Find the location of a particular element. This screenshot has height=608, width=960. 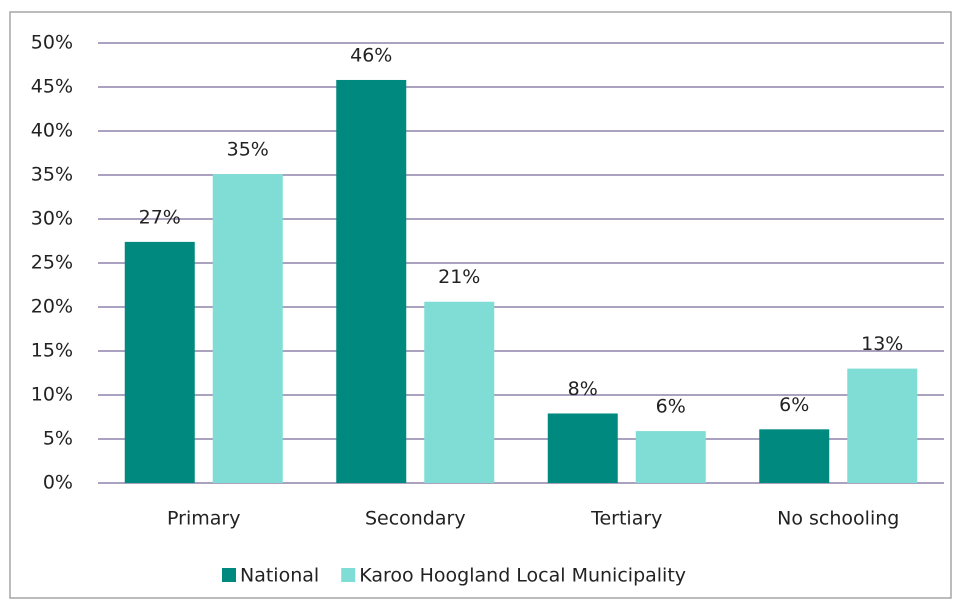

y-tick-label: 35% is located at coordinates (52, 175).